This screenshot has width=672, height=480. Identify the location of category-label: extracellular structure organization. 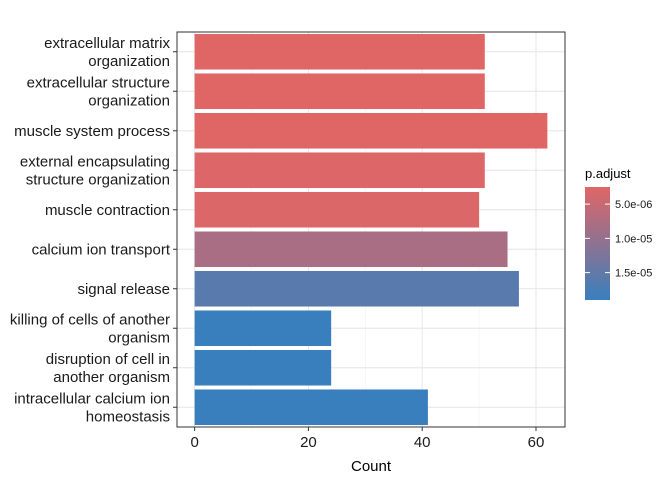
(98, 91).